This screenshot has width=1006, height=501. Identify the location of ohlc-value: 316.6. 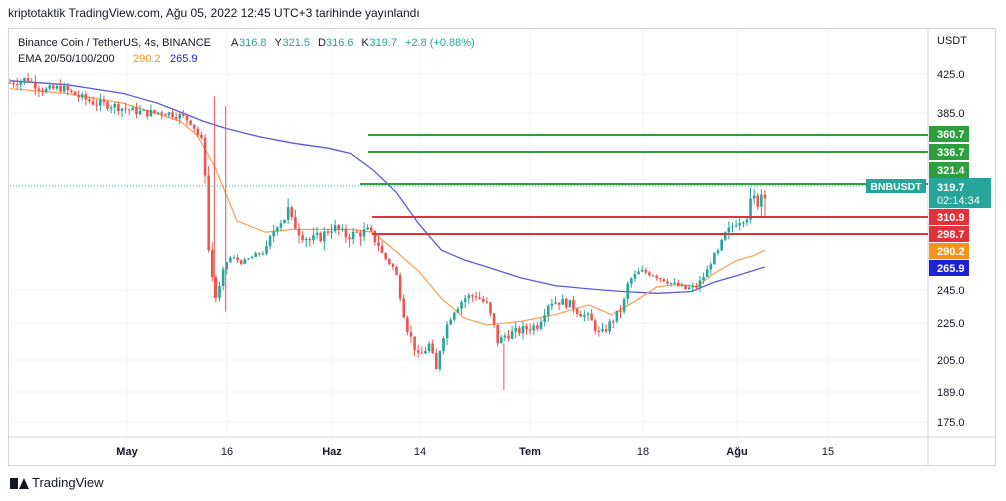
(340, 43).